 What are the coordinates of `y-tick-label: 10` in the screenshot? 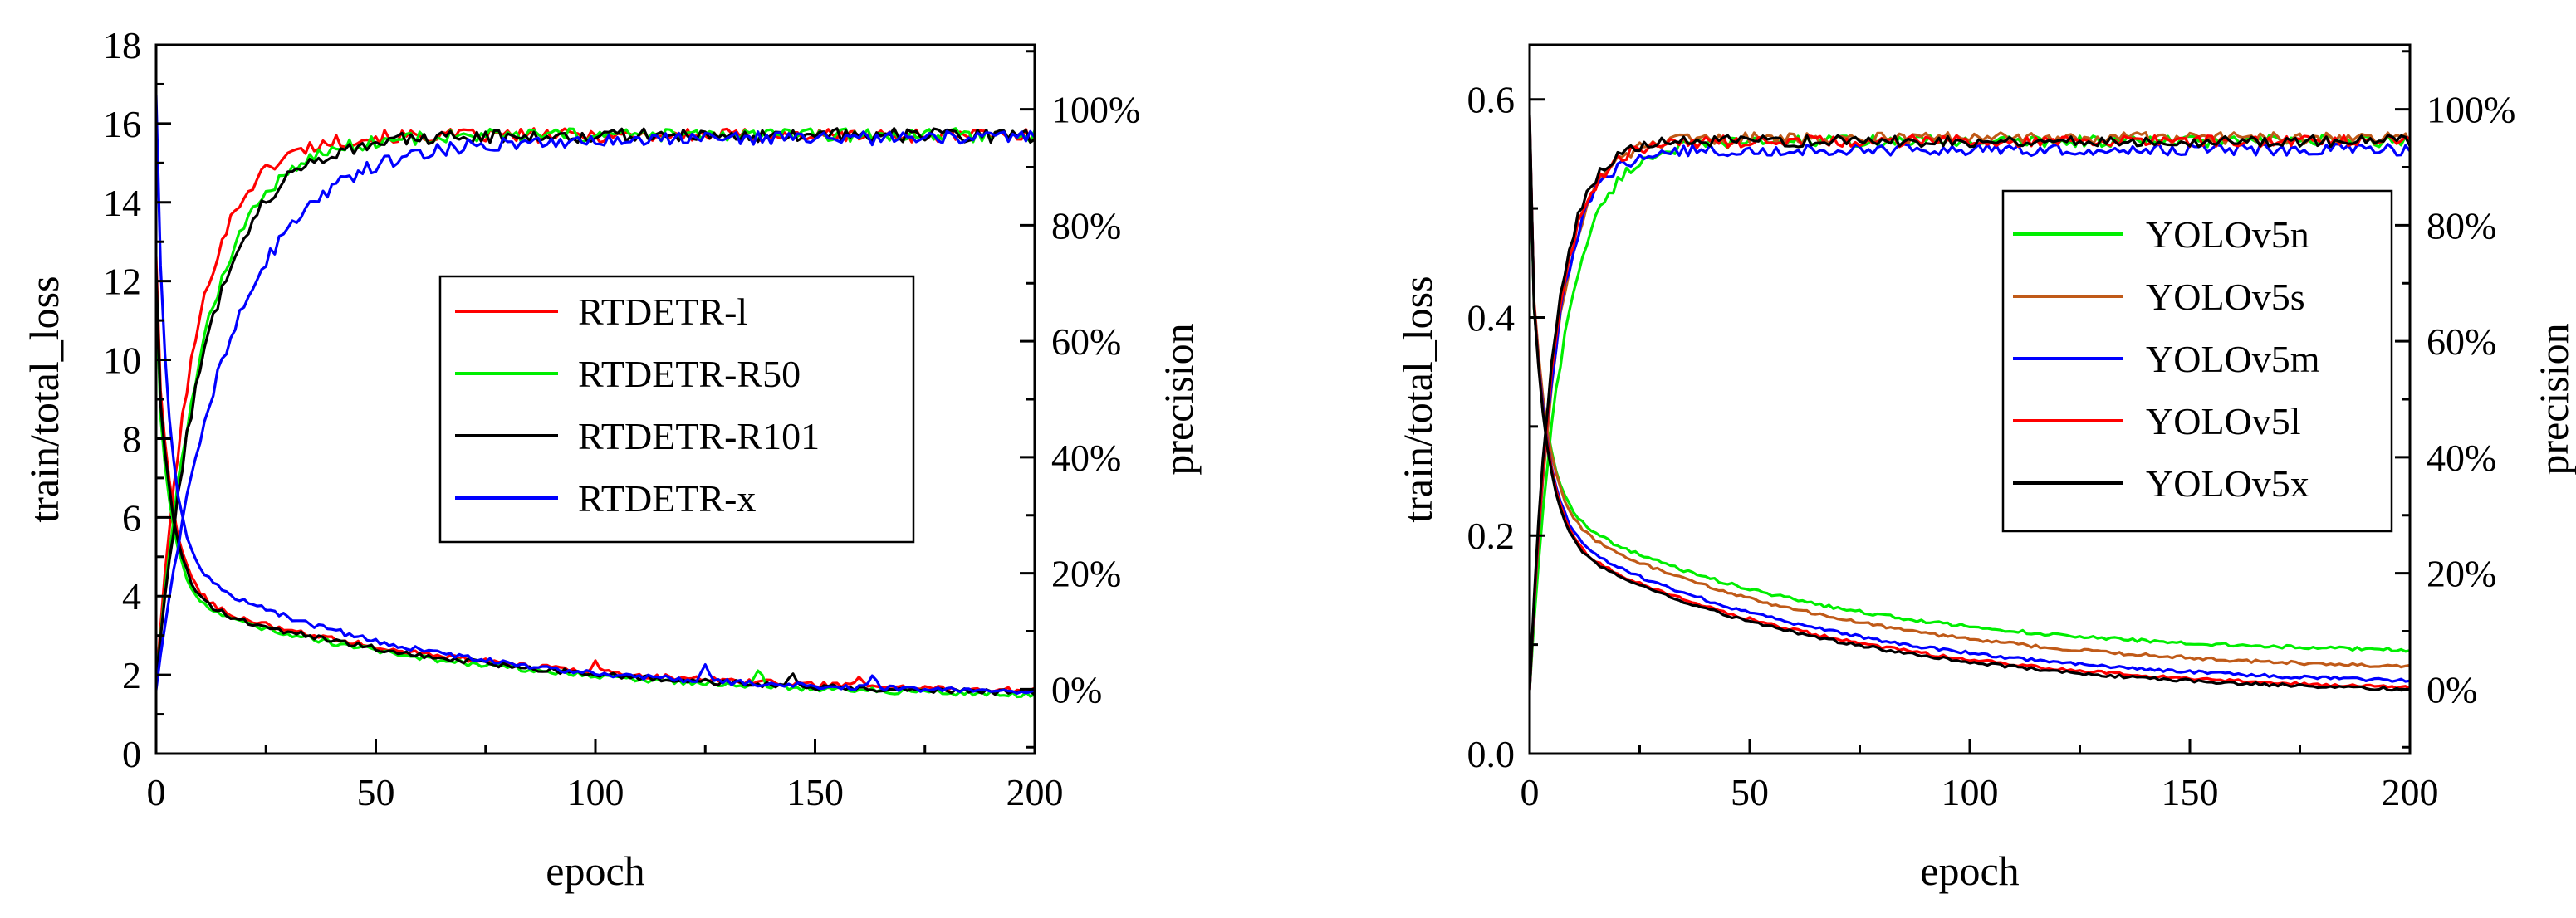 It's located at (122, 360).